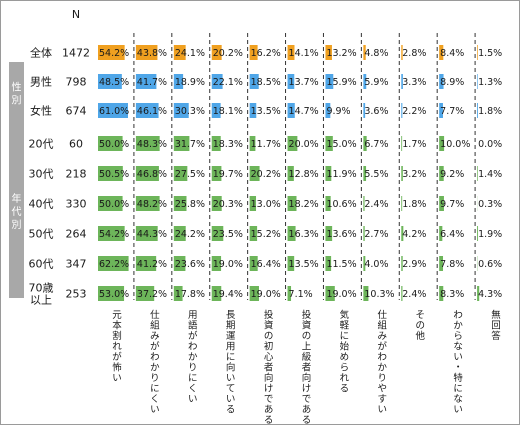 Image resolution: width=520 pixels, height=425 pixels. I want to click on data-label: 12.8%, so click(304, 174).